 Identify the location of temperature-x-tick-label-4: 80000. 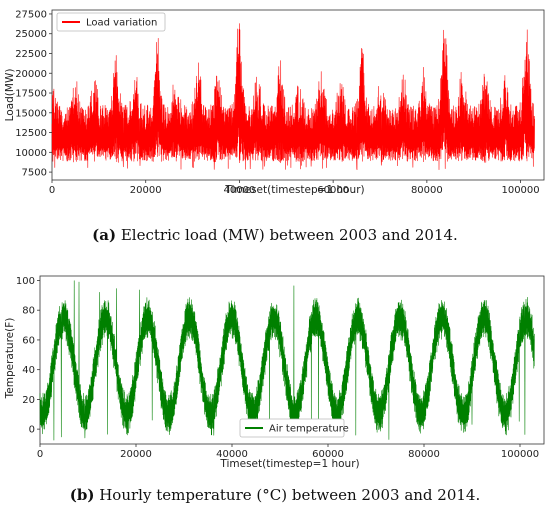
(424, 454).